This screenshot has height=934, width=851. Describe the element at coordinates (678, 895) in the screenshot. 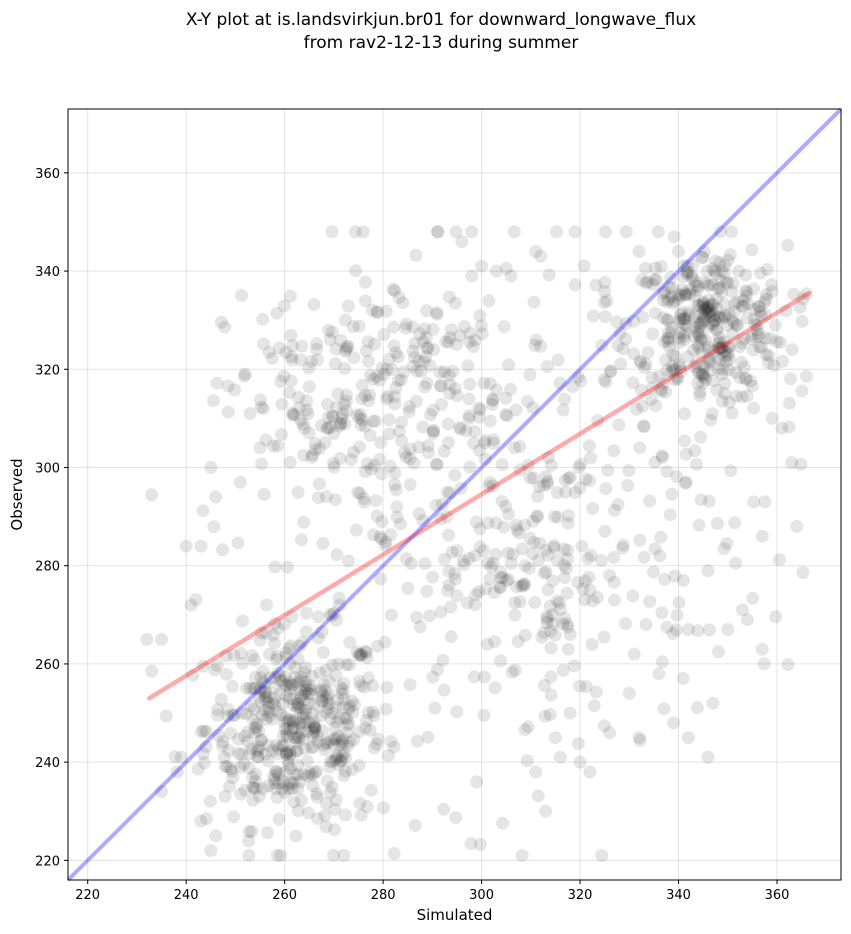

I see `x-tick-label: 340` at that location.